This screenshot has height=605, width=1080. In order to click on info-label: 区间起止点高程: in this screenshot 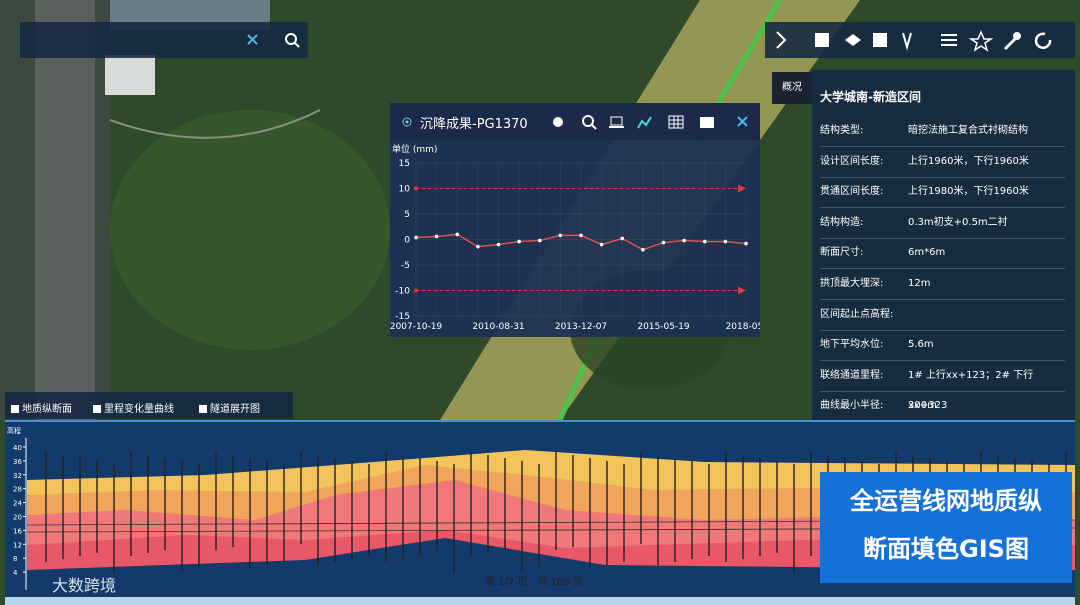, I will do `click(857, 314)`.